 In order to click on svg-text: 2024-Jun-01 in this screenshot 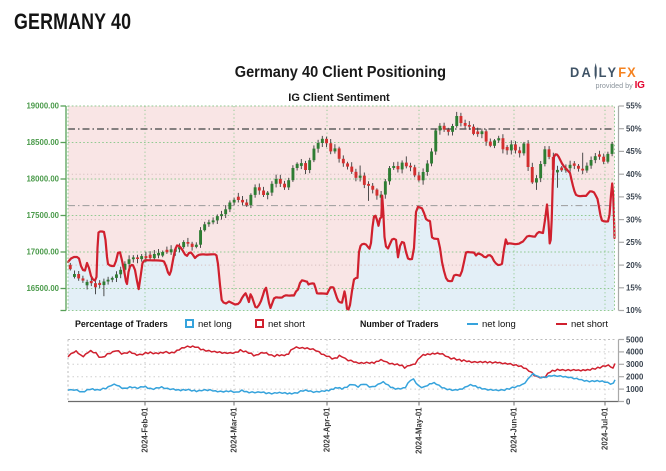, I will do `click(514, 430)`.